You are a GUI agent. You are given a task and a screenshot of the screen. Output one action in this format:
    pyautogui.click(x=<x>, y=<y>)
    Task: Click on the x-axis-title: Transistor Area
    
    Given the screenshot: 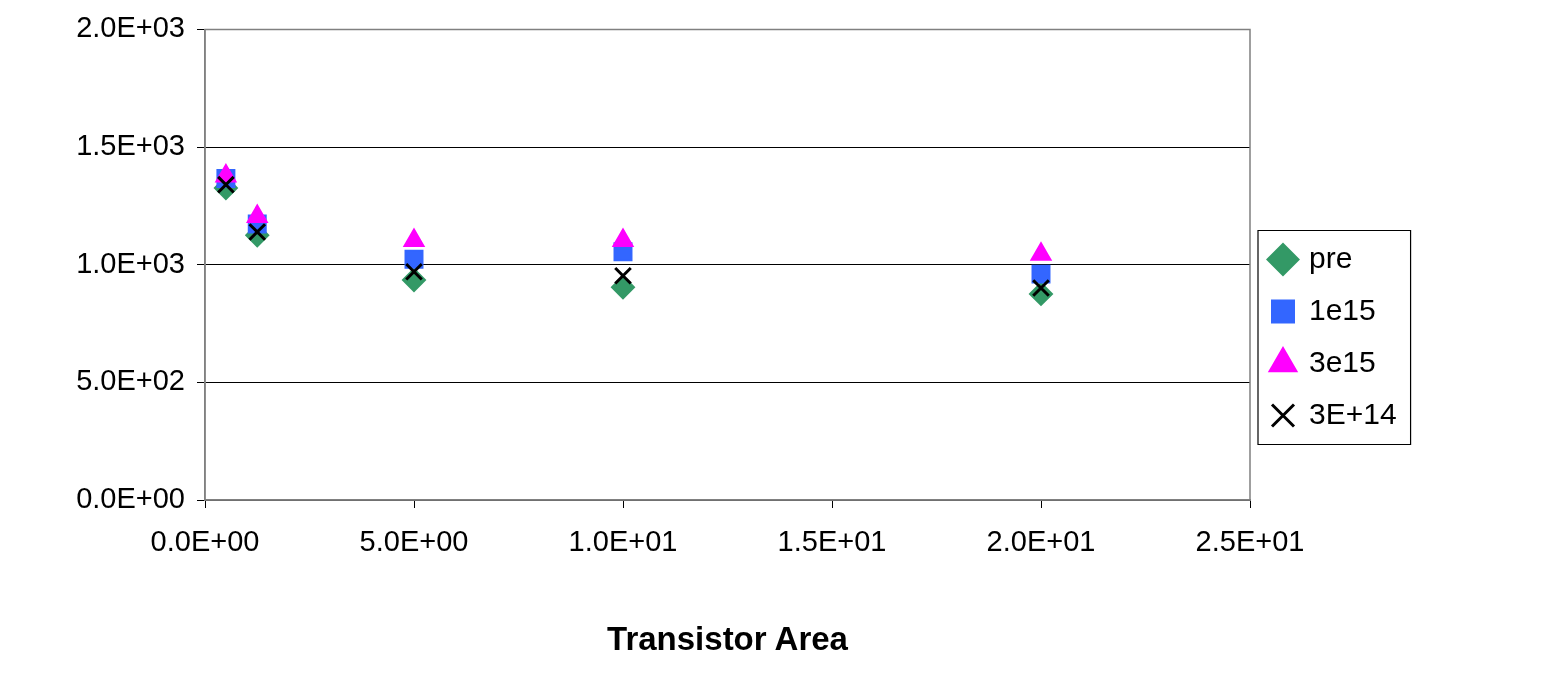 What is the action you would take?
    pyautogui.click(x=728, y=639)
    